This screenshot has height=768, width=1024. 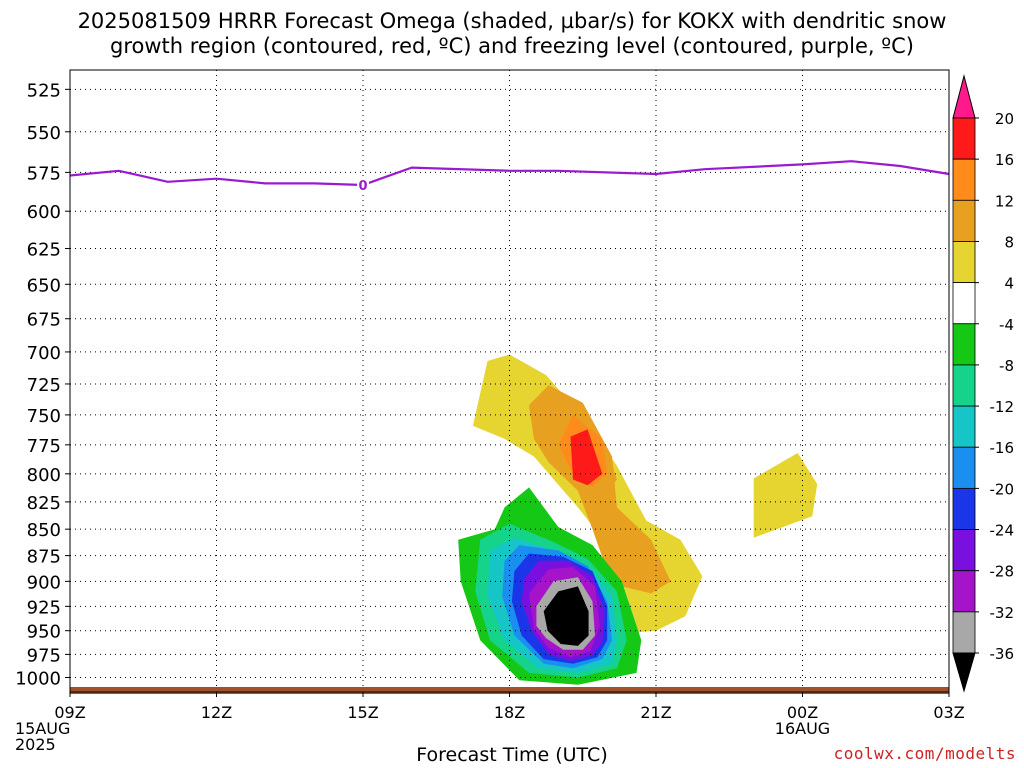 What do you see at coordinates (964, 672) in the screenshot?
I see `colorbar-bottom-arrow` at bounding box center [964, 672].